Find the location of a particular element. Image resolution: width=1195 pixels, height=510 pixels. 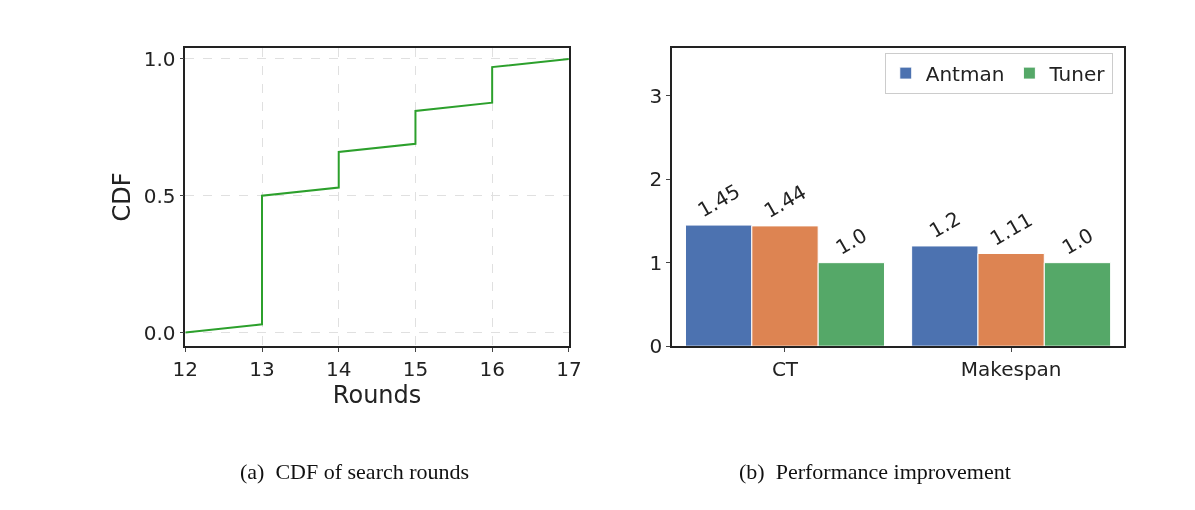

x-tick-label: 14 is located at coordinates (339, 368).